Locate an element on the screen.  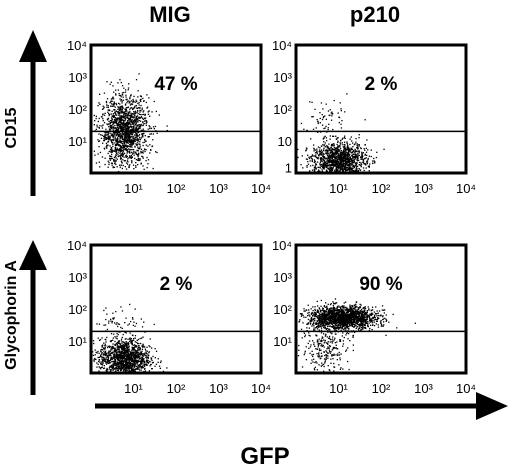
scatter-points-p210-cd15 is located at coordinates (341, 133).